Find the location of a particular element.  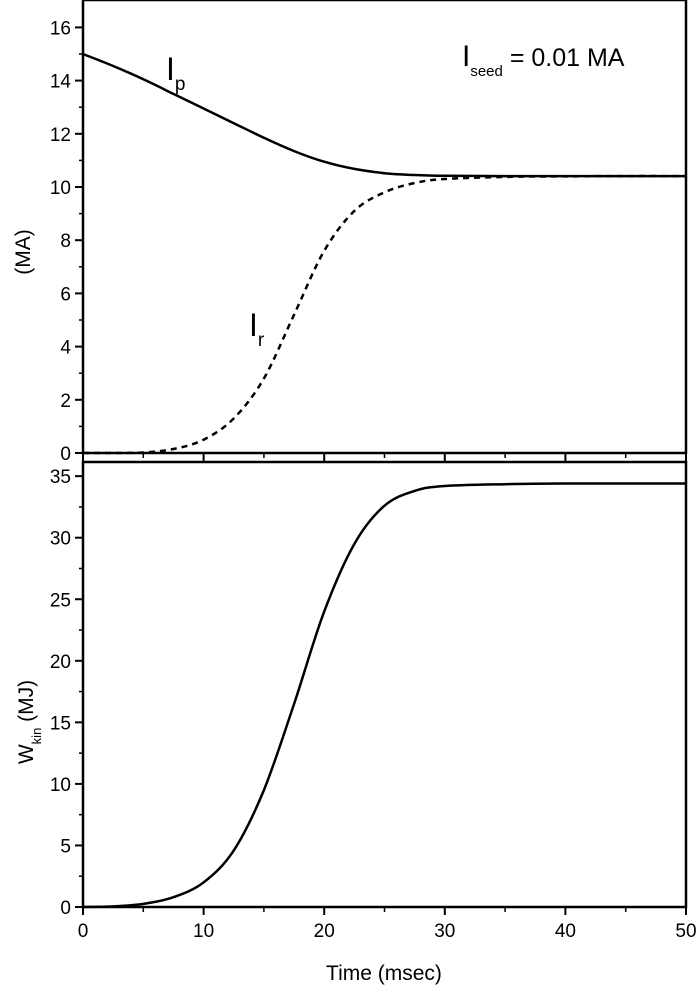

top-y-axis-ticks: 0 2 4 6 8 10 12 14 16 is located at coordinates (66, 241).